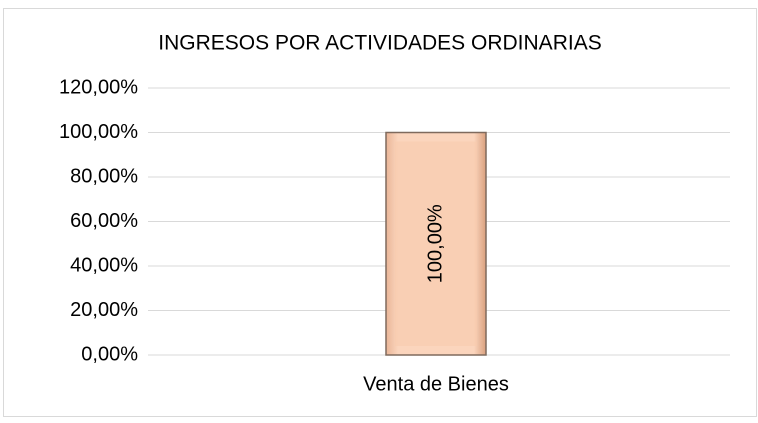 This screenshot has width=758, height=423. Describe the element at coordinates (98, 87) in the screenshot. I see `y-tick-label: 120,00%` at that location.